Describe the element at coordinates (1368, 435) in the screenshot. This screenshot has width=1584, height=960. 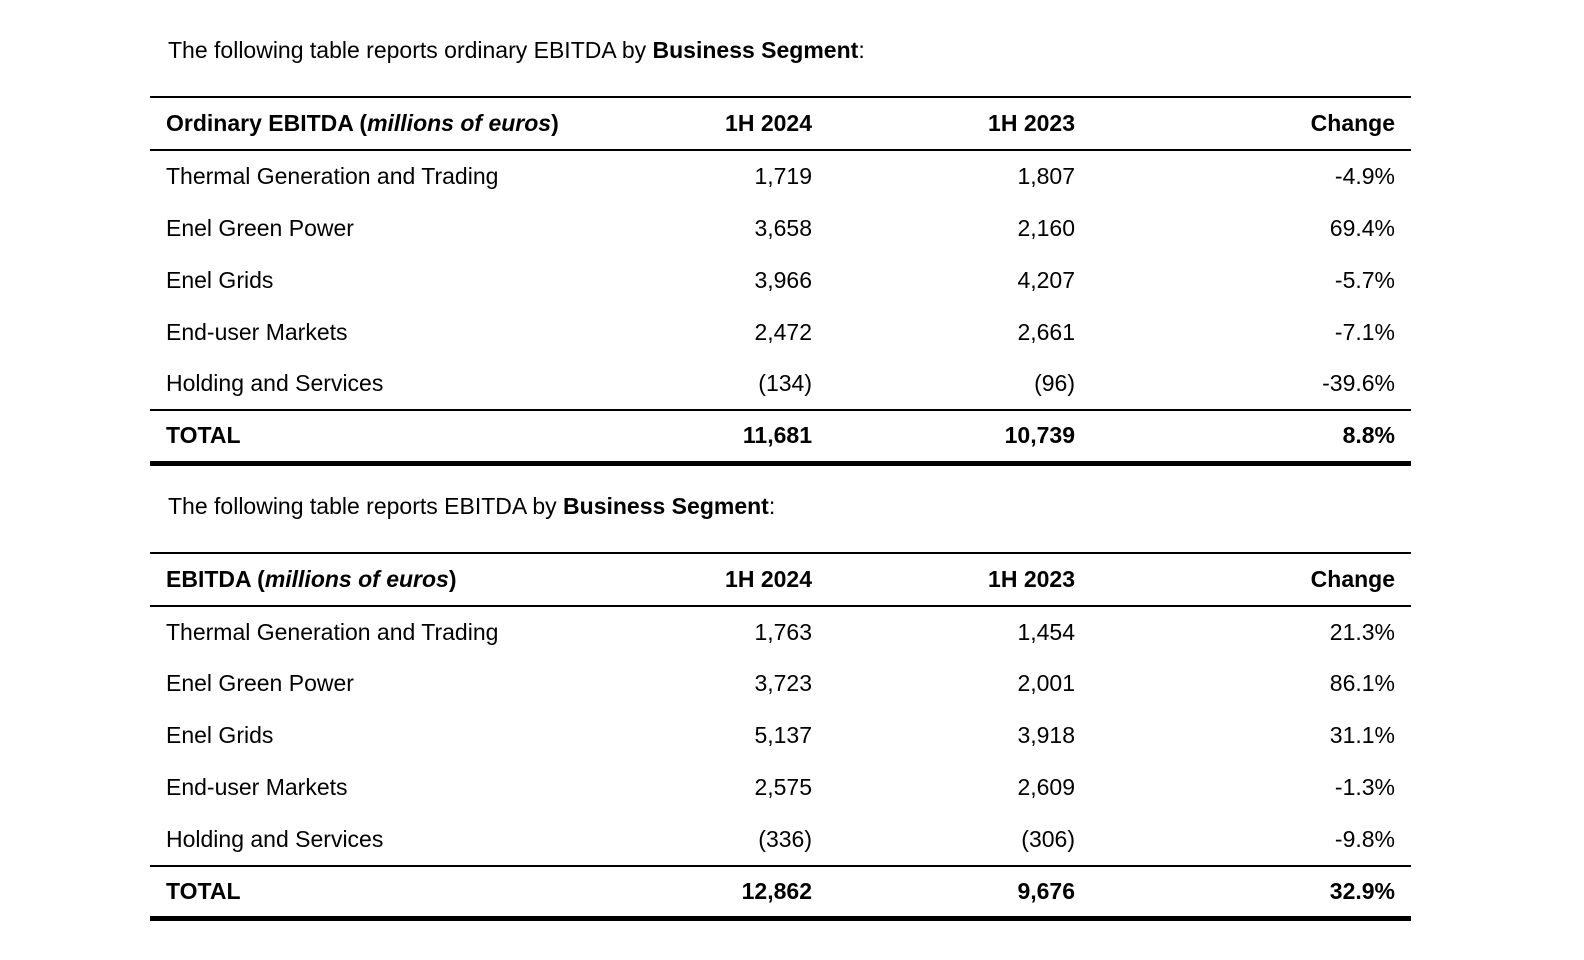
I see `total-change: 8.8%` at that location.